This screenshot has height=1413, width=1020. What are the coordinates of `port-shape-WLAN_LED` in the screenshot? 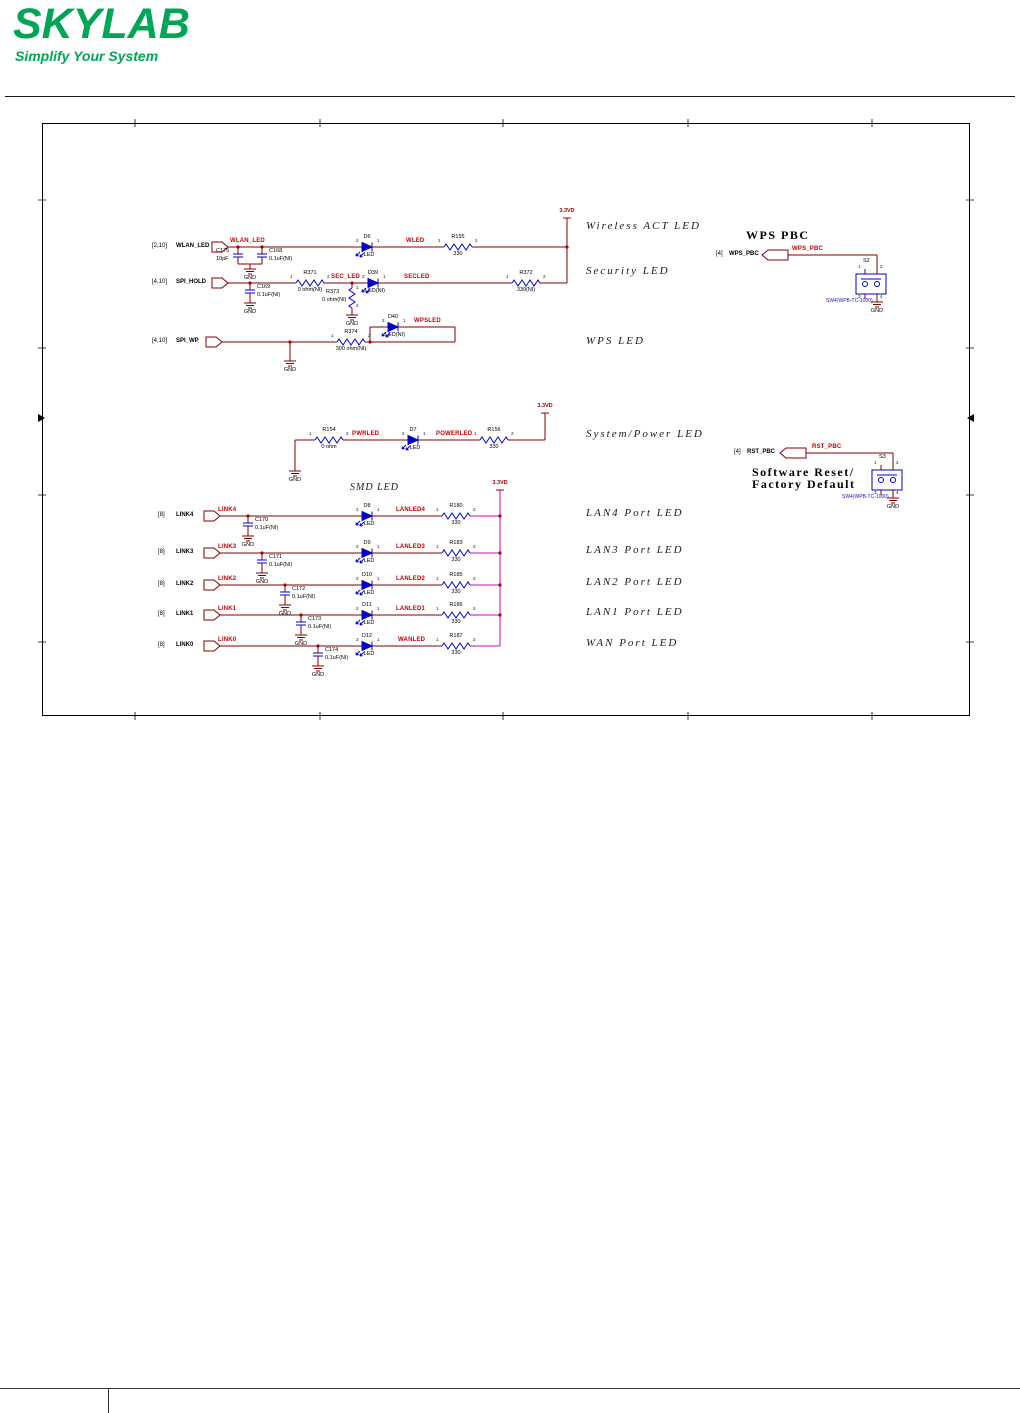 It's located at (220, 247).